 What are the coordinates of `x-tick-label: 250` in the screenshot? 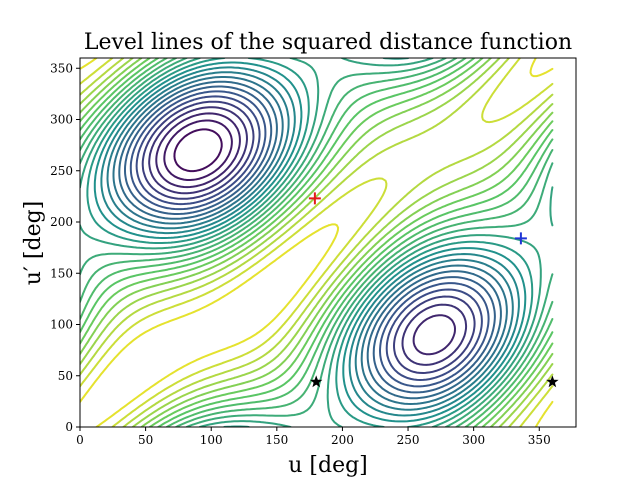 It's located at (408, 440).